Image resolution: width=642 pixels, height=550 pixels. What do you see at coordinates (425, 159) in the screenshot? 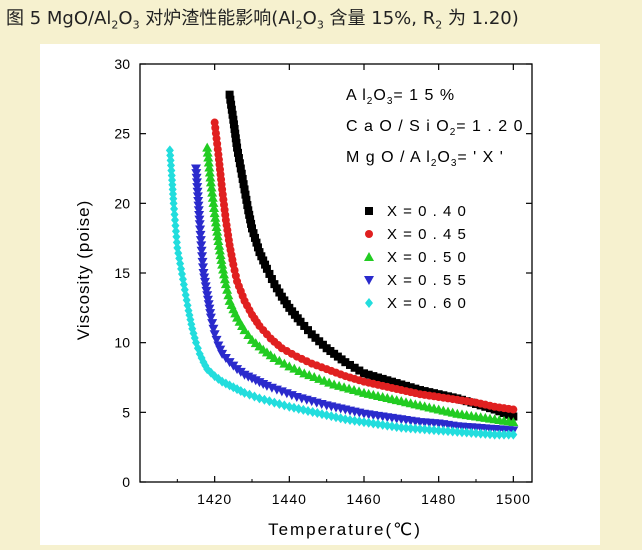
I see `composition-annotation: M g O / A l2O3= ' X '` at bounding box center [425, 159].